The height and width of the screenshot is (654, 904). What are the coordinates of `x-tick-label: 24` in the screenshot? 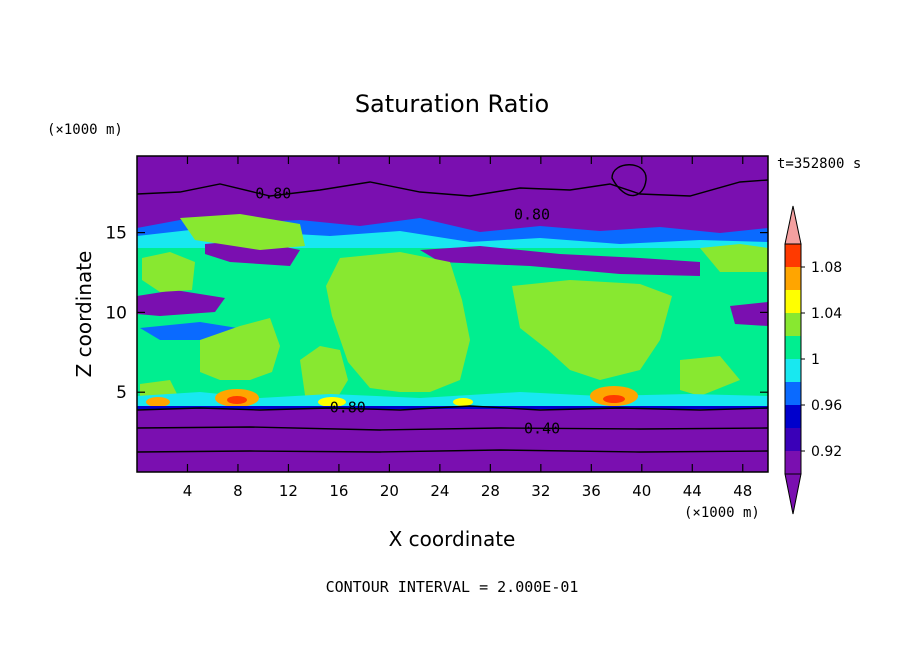 It's located at (439, 491).